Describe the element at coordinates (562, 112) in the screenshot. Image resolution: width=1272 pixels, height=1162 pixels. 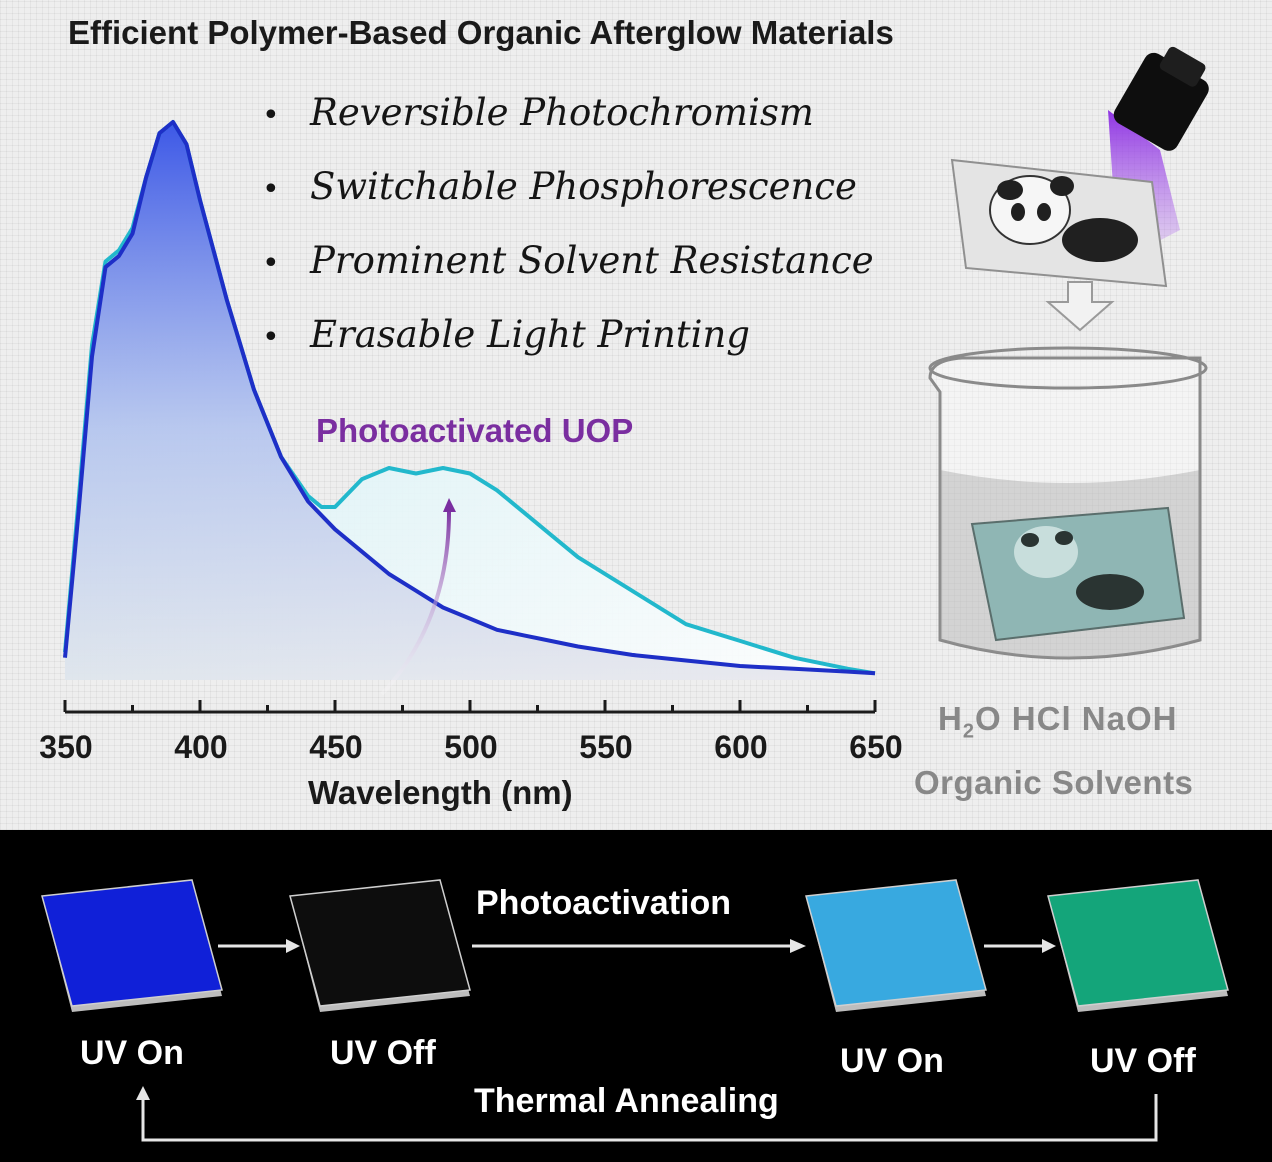
I see `feature-text: Reversible Photochromism` at that location.